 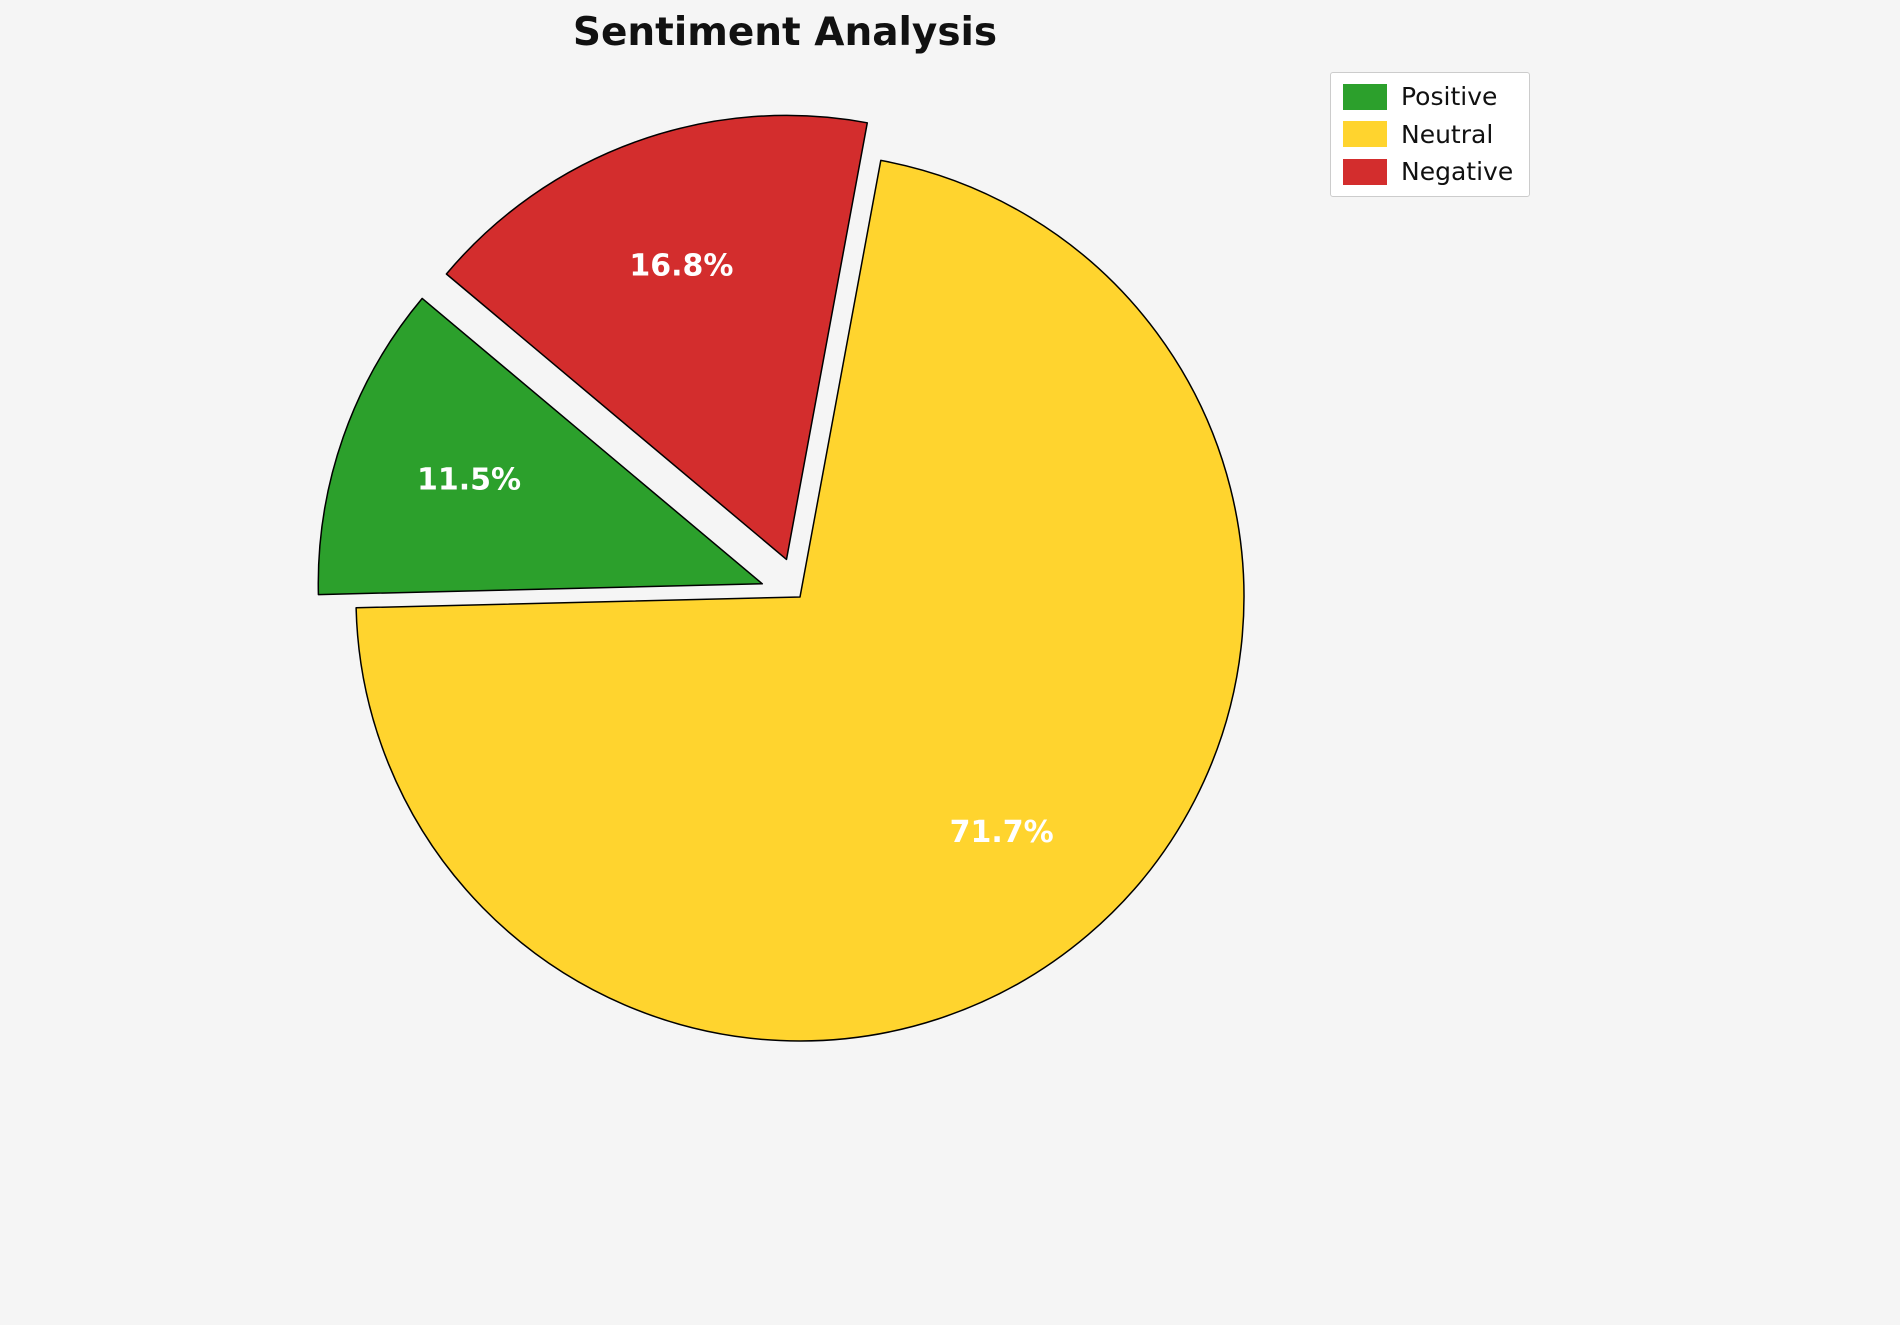 What do you see at coordinates (1447, 134) in the screenshot?
I see `legend-label-neutral: Neutral` at bounding box center [1447, 134].